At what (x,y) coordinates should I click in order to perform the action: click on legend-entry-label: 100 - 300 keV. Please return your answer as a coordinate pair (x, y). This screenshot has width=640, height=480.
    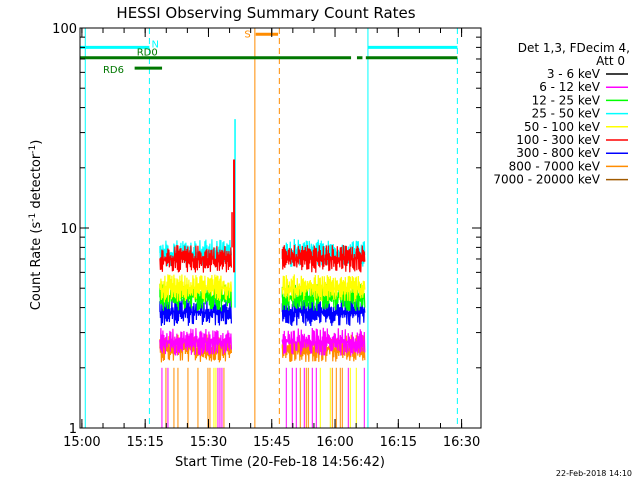
    Looking at the image, I should click on (558, 140).